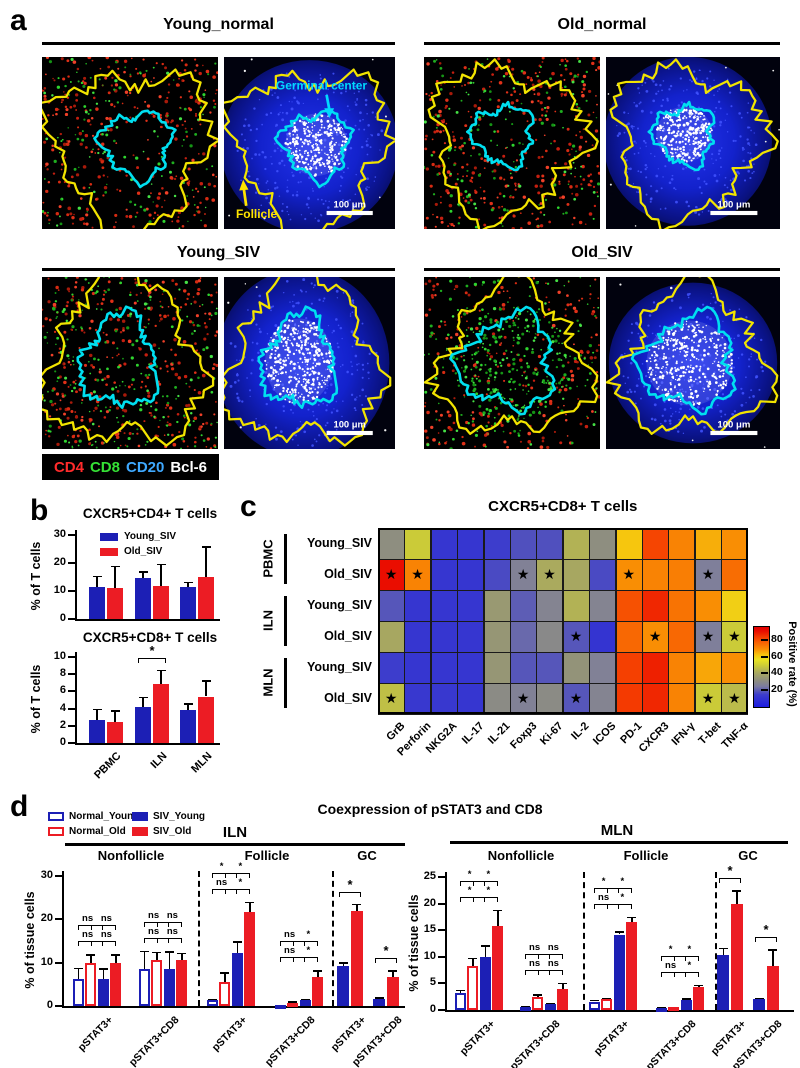 The width and height of the screenshot is (800, 1068). I want to click on err-ILN-pSTAT3+-Normal_Young-cap, so click(78, 968).